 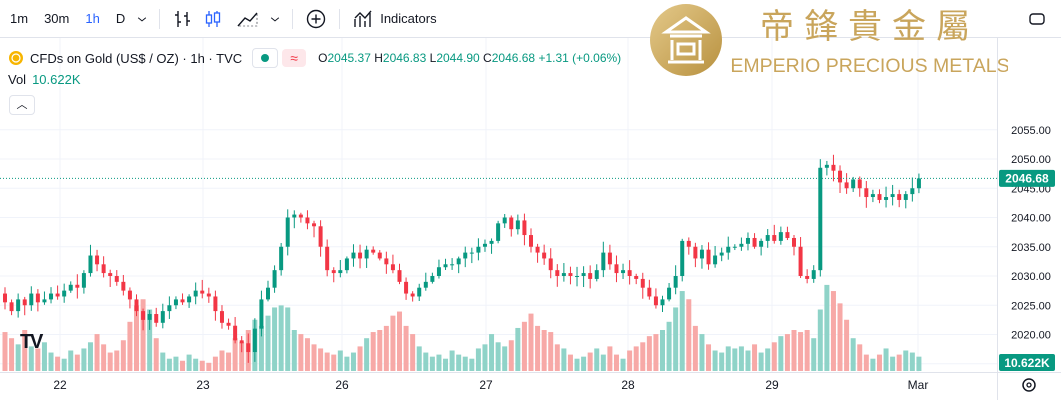 What do you see at coordinates (136, 58) in the screenshot?
I see `symbol-title: CFDs on Gold (US$ / OZ) · 1h · TVC` at bounding box center [136, 58].